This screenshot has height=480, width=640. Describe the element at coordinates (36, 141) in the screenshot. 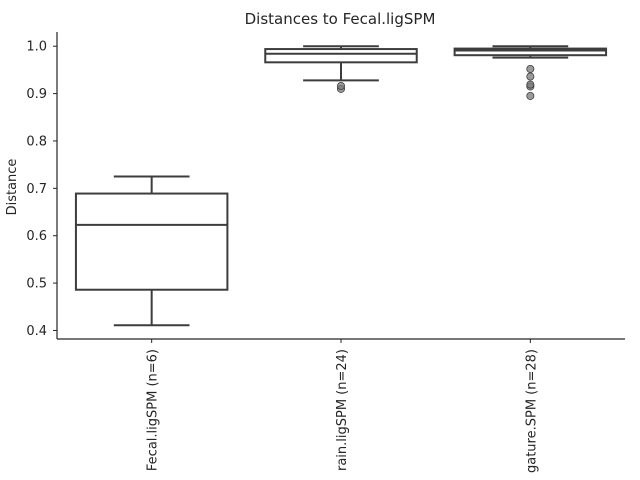

I see `y-tick-label: 0.8` at that location.